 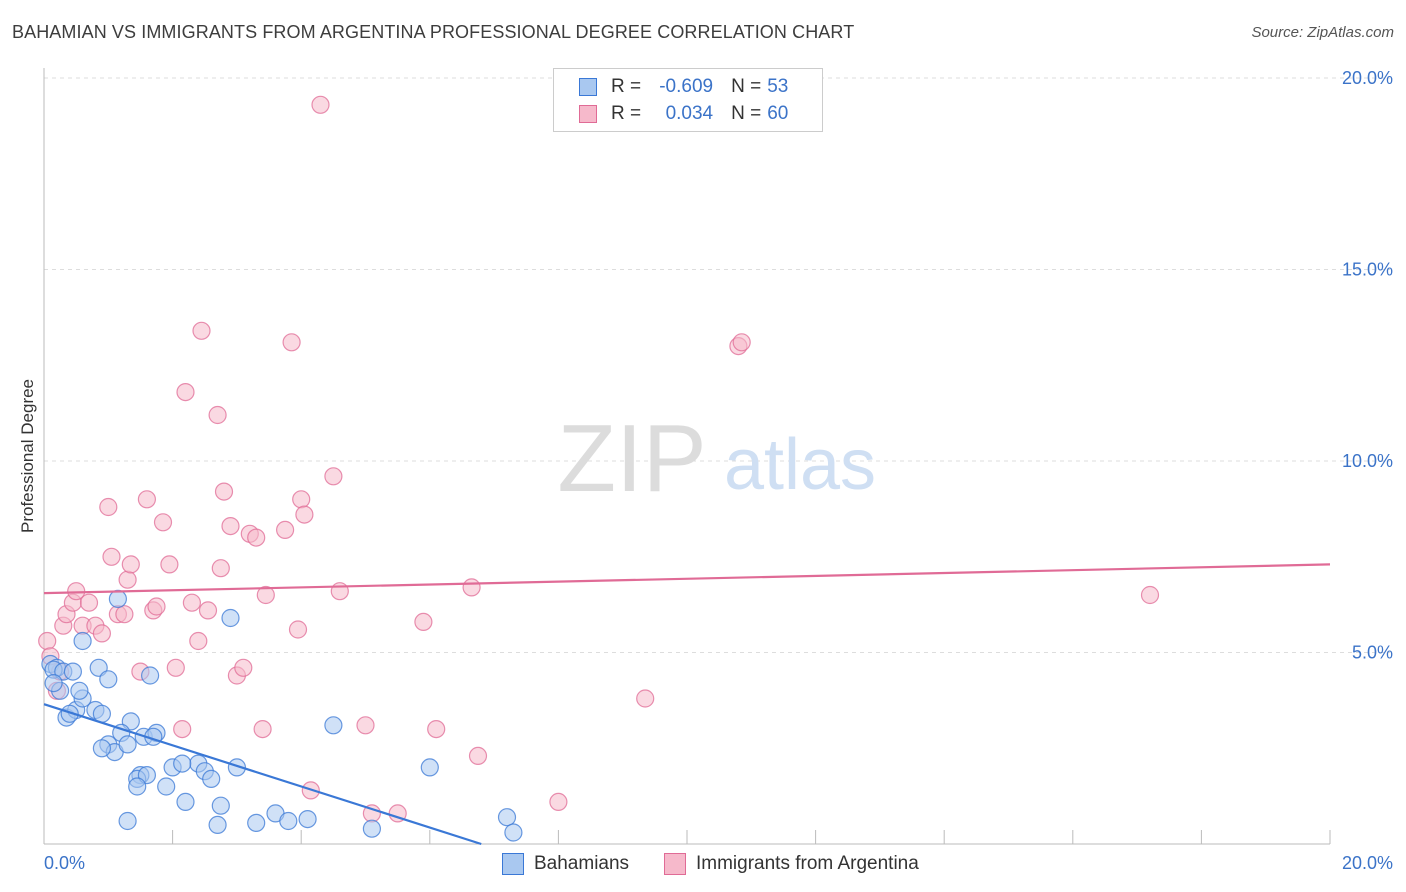 I want to click on legend-row-argentina: R = 0.034 N = 60, so click(x=683, y=114).